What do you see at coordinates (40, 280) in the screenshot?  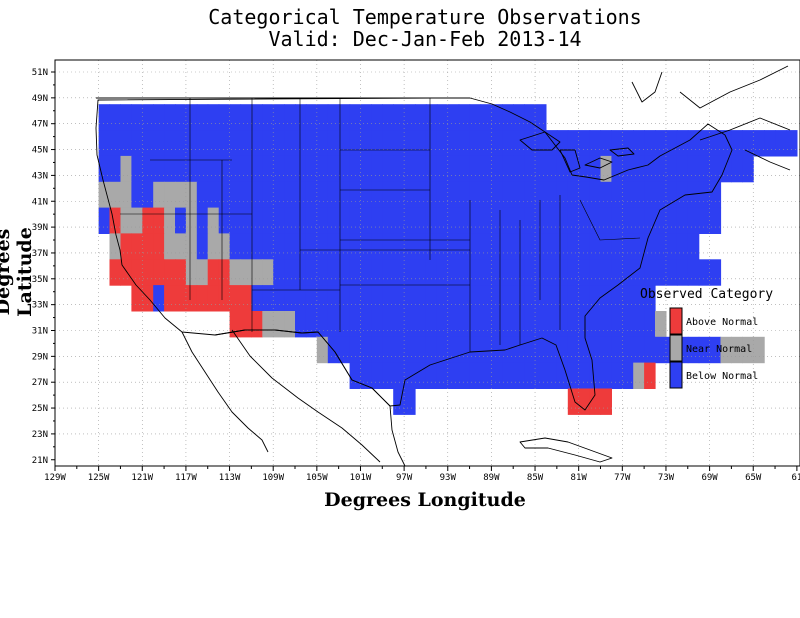 I see `y-tick-label: 35N` at bounding box center [40, 280].